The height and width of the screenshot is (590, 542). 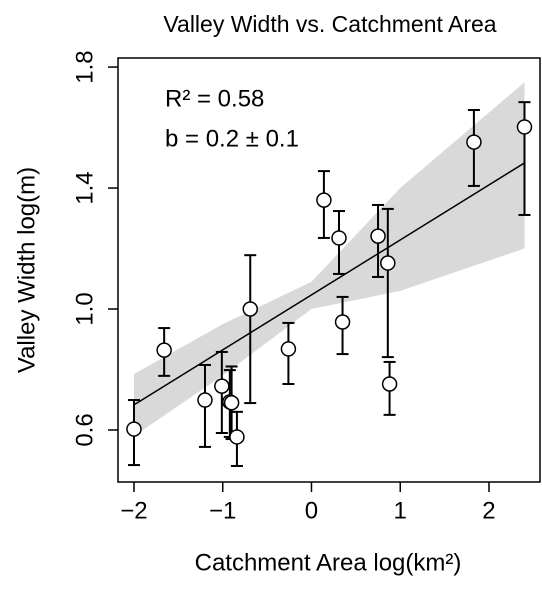 What do you see at coordinates (84, 429) in the screenshot?
I see `y-tick-label: 0.6` at bounding box center [84, 429].